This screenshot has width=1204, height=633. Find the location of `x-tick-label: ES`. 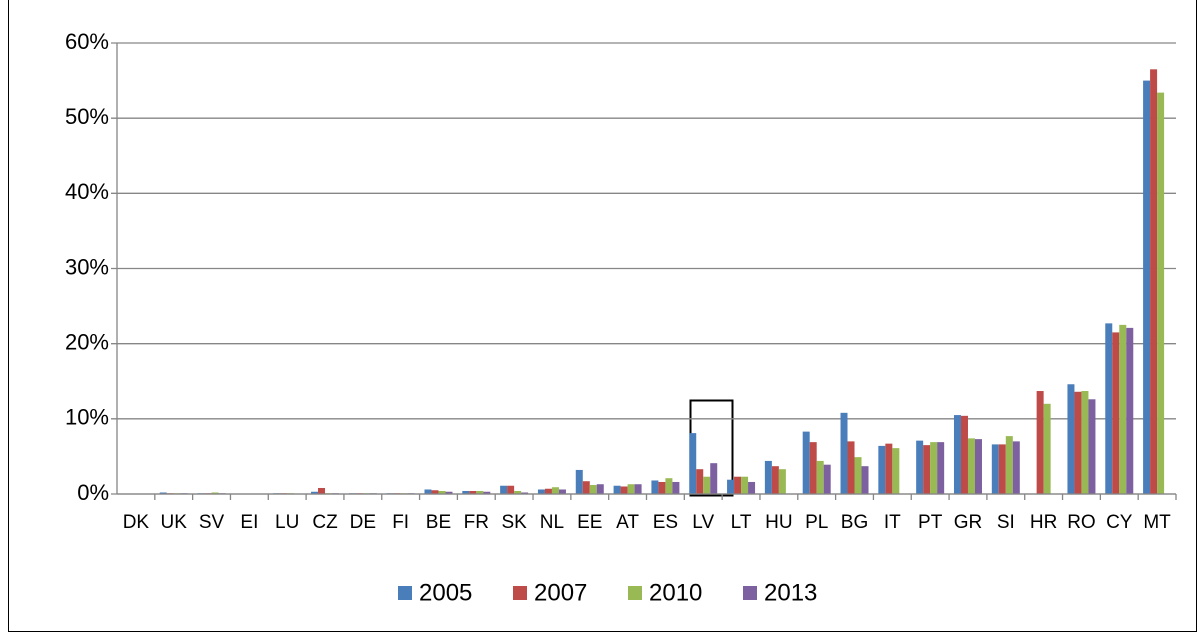

x-tick-label: ES is located at coordinates (665, 522).